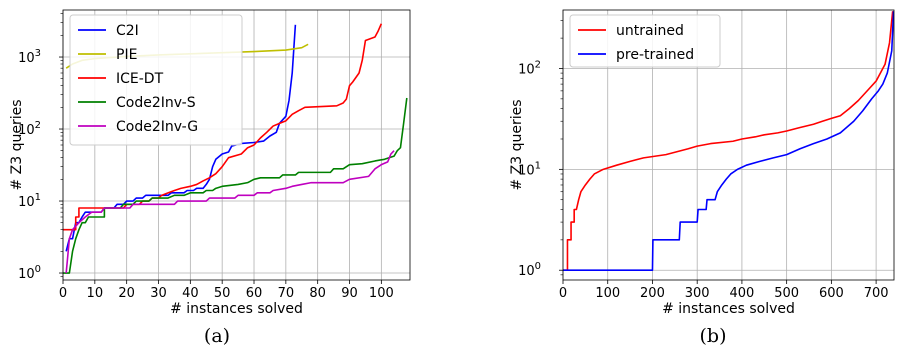  I want to click on legend-label: PIE, so click(126, 55).